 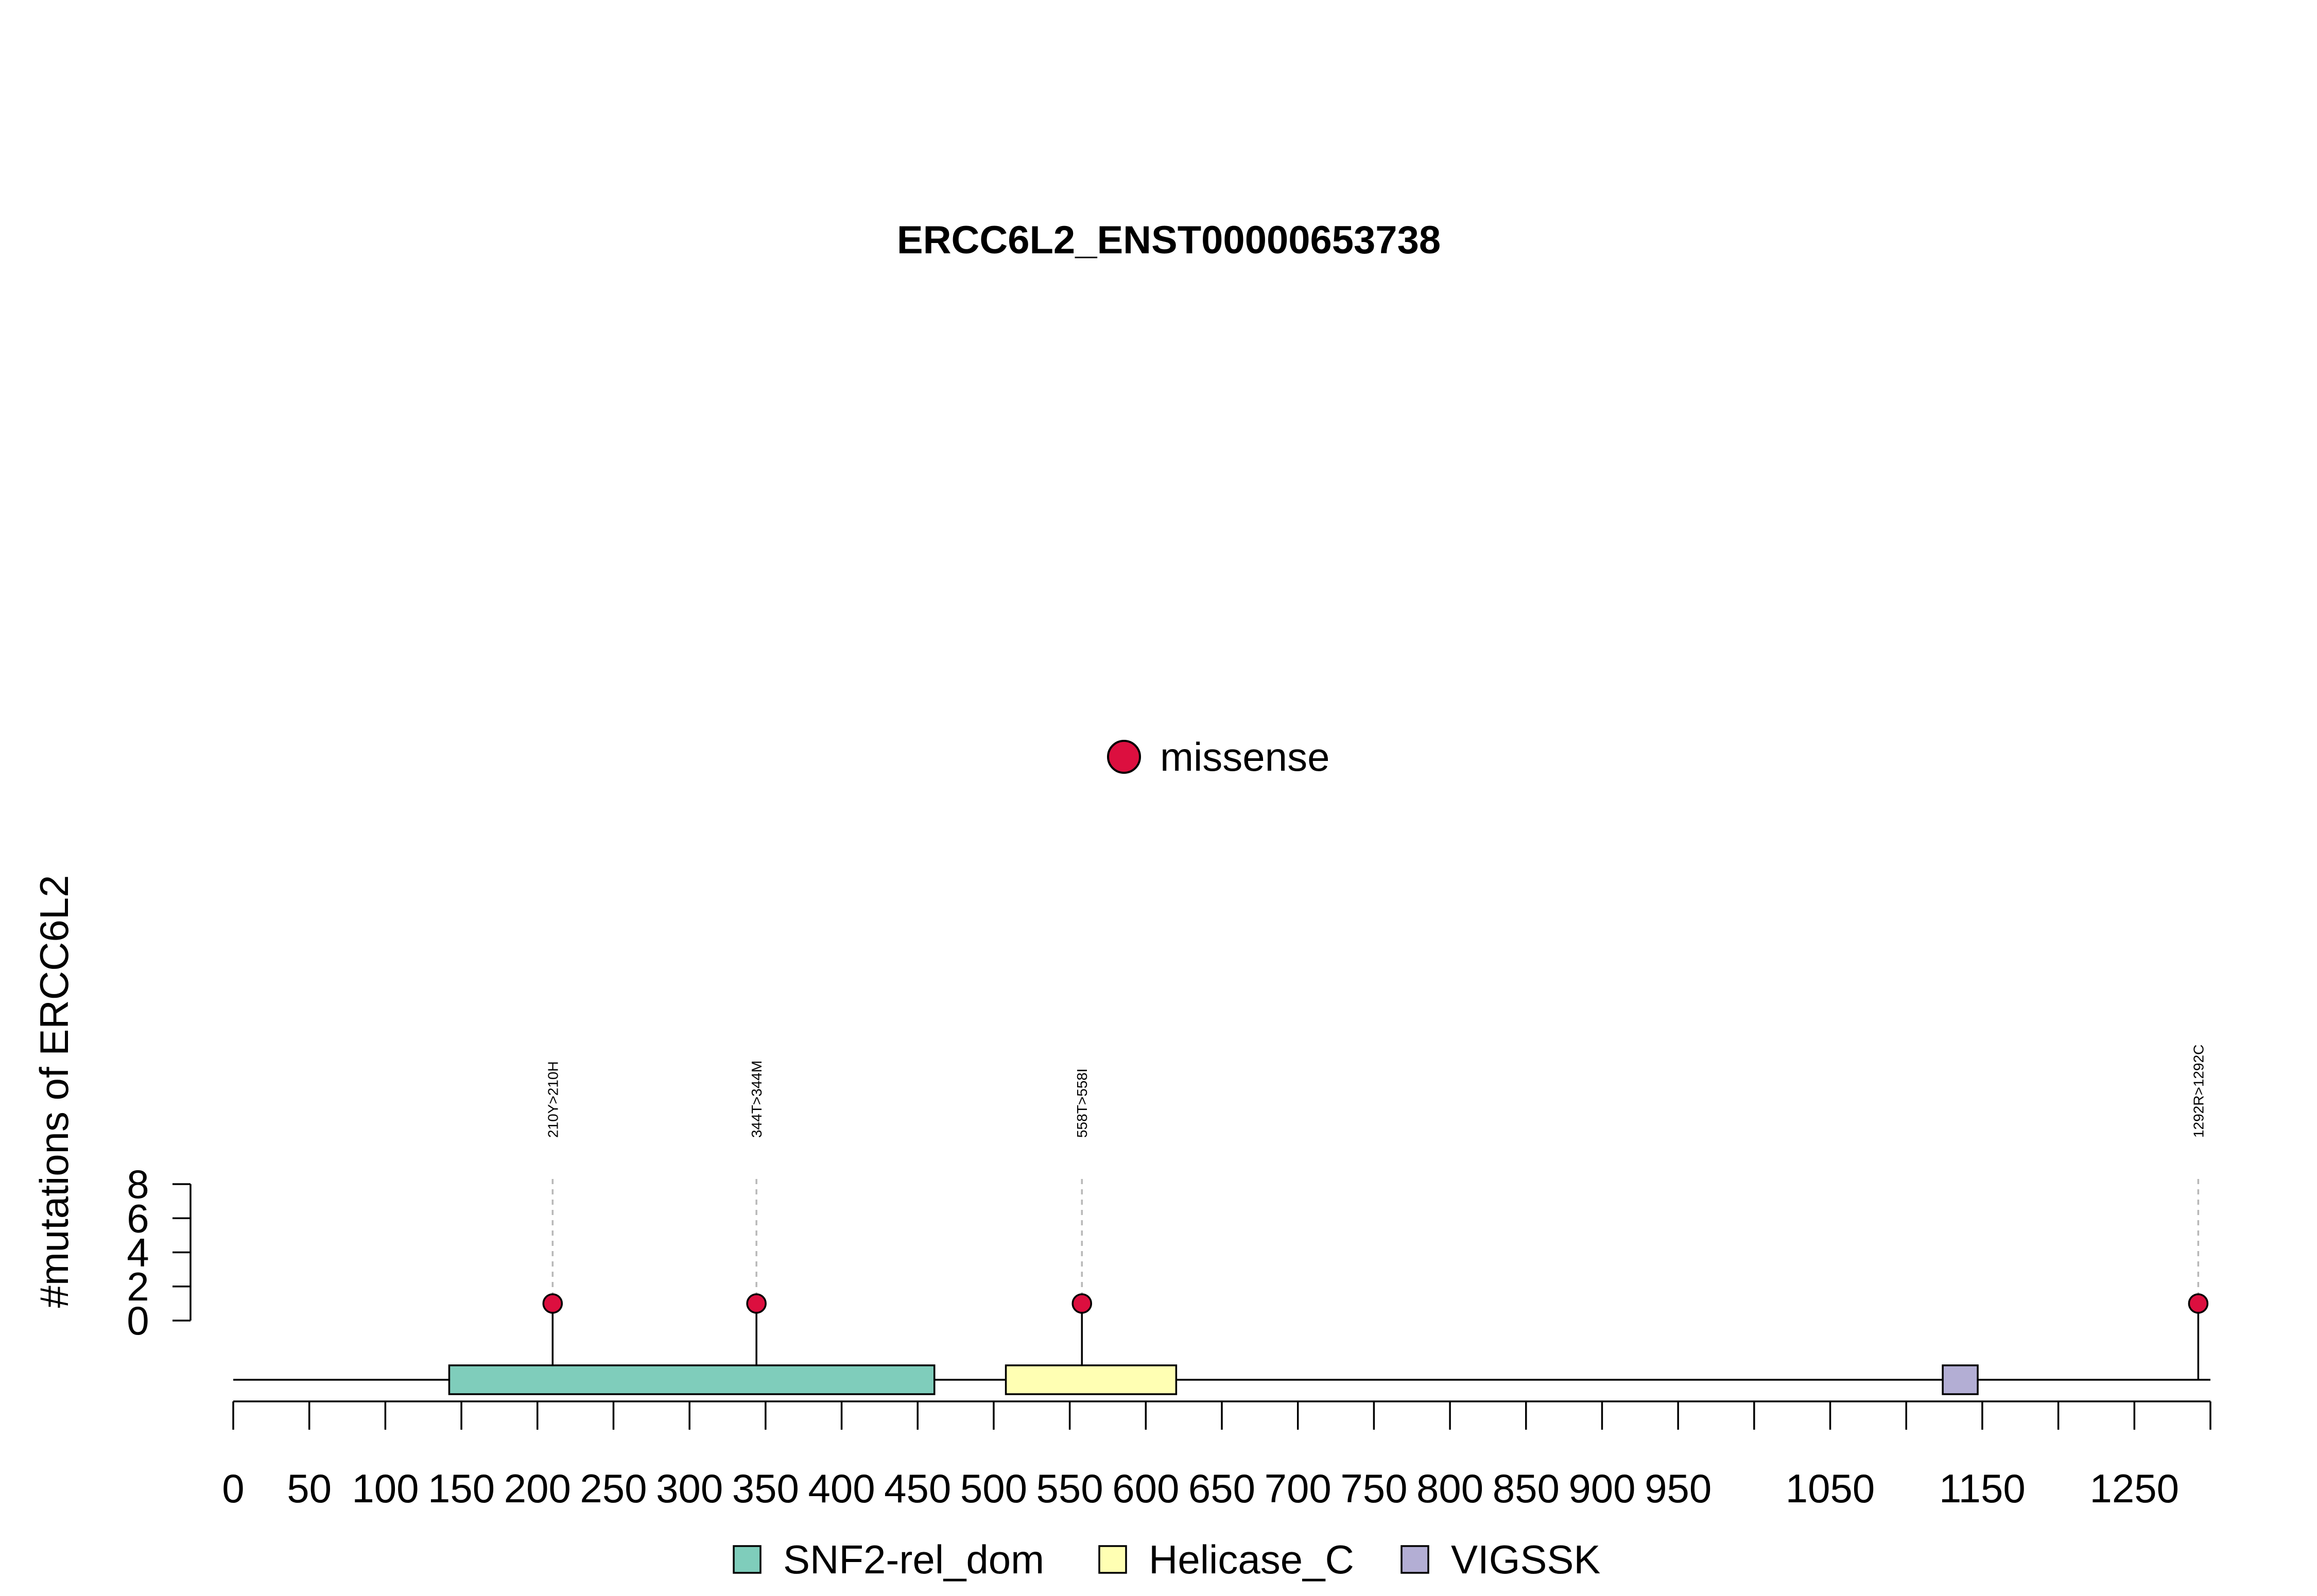 What do you see at coordinates (2135, 1488) in the screenshot?
I see `x-tick-label: 1250` at bounding box center [2135, 1488].